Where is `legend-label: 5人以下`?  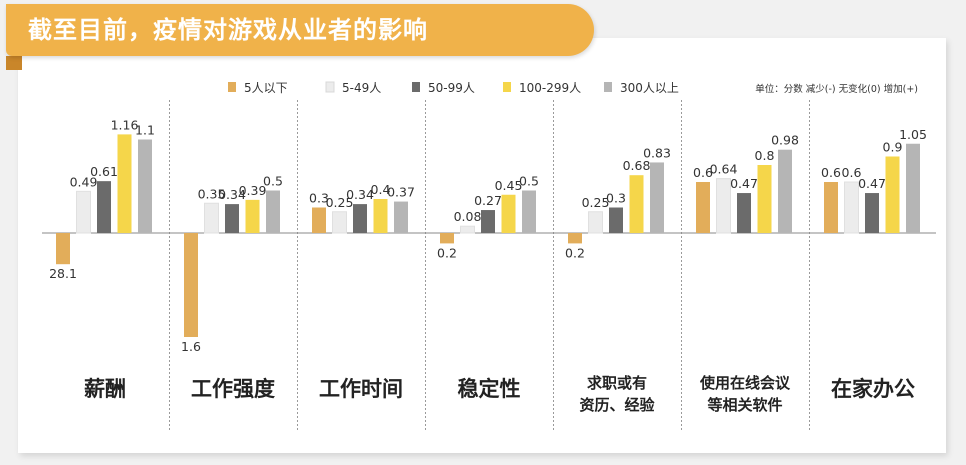 legend-label: 5人以下 is located at coordinates (266, 88).